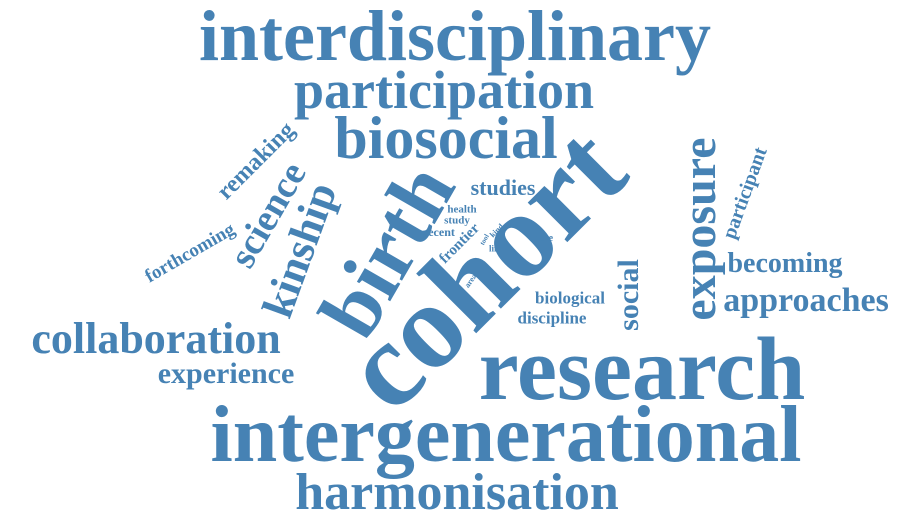 Image resolution: width=900 pixels, height=516 pixels. What do you see at coordinates (226, 373) in the screenshot?
I see `word-experience: experience` at bounding box center [226, 373].